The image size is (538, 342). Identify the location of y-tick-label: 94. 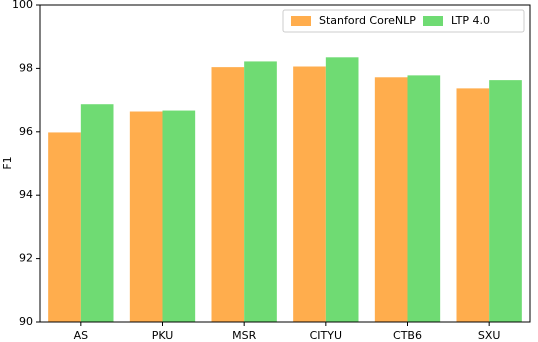
(26, 194).